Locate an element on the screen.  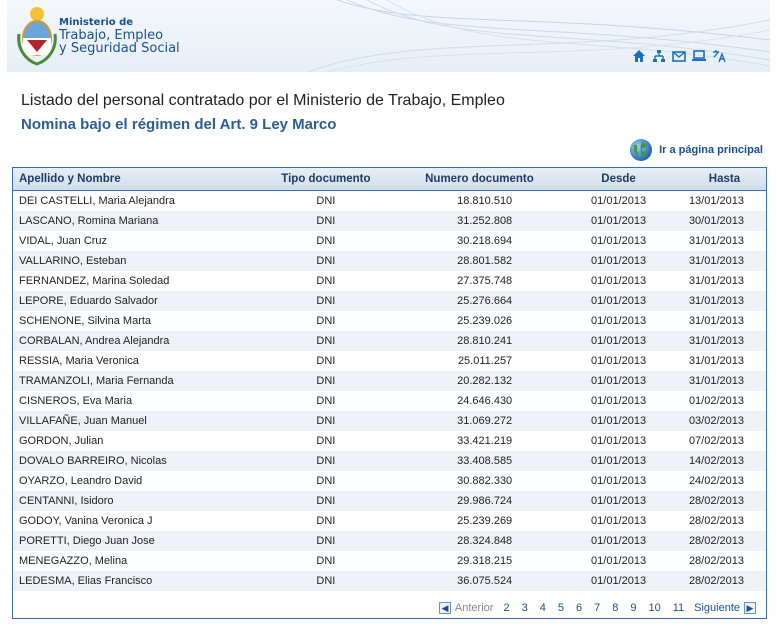
cell-name: LEDESMA, Elias Francisco is located at coordinates (130, 581).